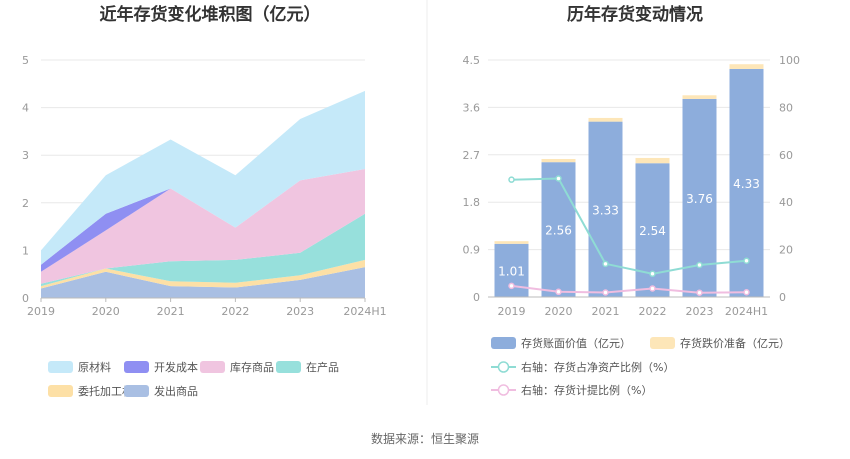 The image size is (850, 459). Describe the element at coordinates (300, 311) in the screenshot. I see `left-x-tick-label: 2023` at that location.